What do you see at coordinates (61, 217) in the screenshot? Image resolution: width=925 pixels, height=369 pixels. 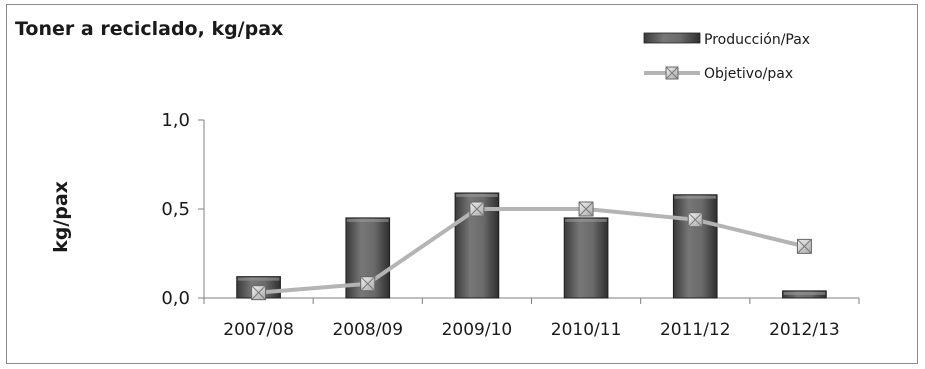 I see `y-axis-label: kg/pax` at bounding box center [61, 217].